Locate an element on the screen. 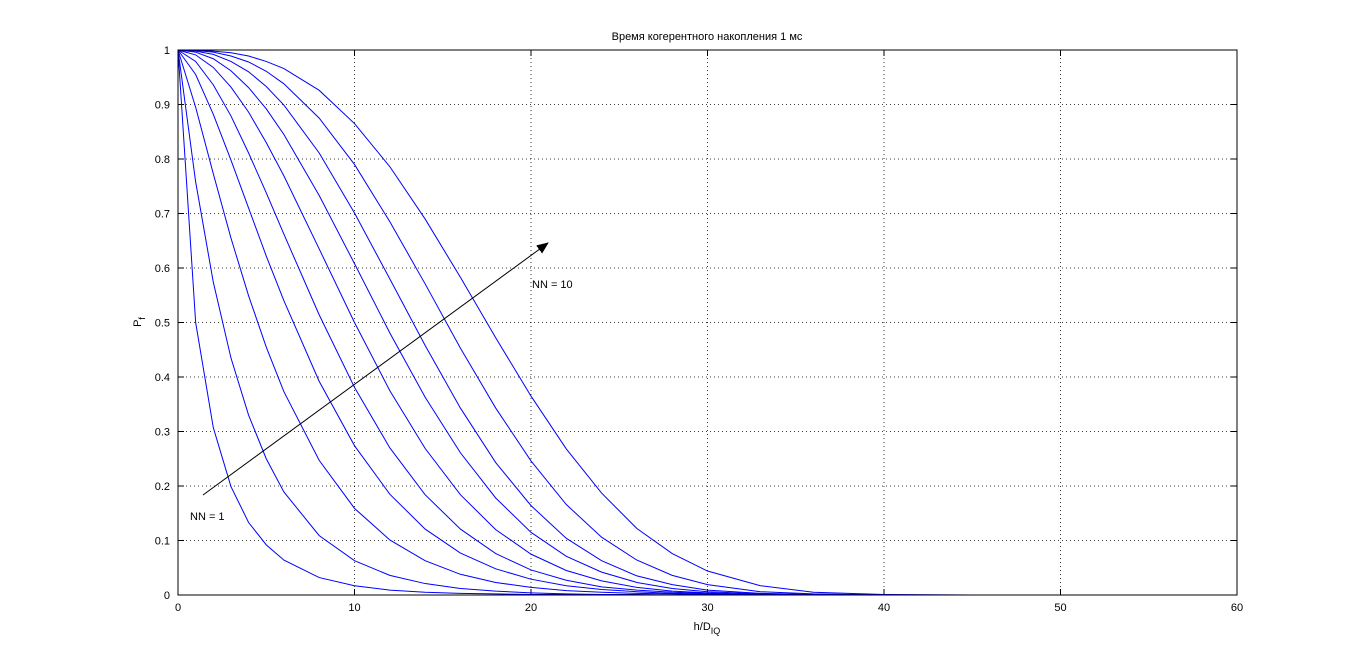 The height and width of the screenshot is (669, 1367). y-label-main: P is located at coordinates (138, 323).